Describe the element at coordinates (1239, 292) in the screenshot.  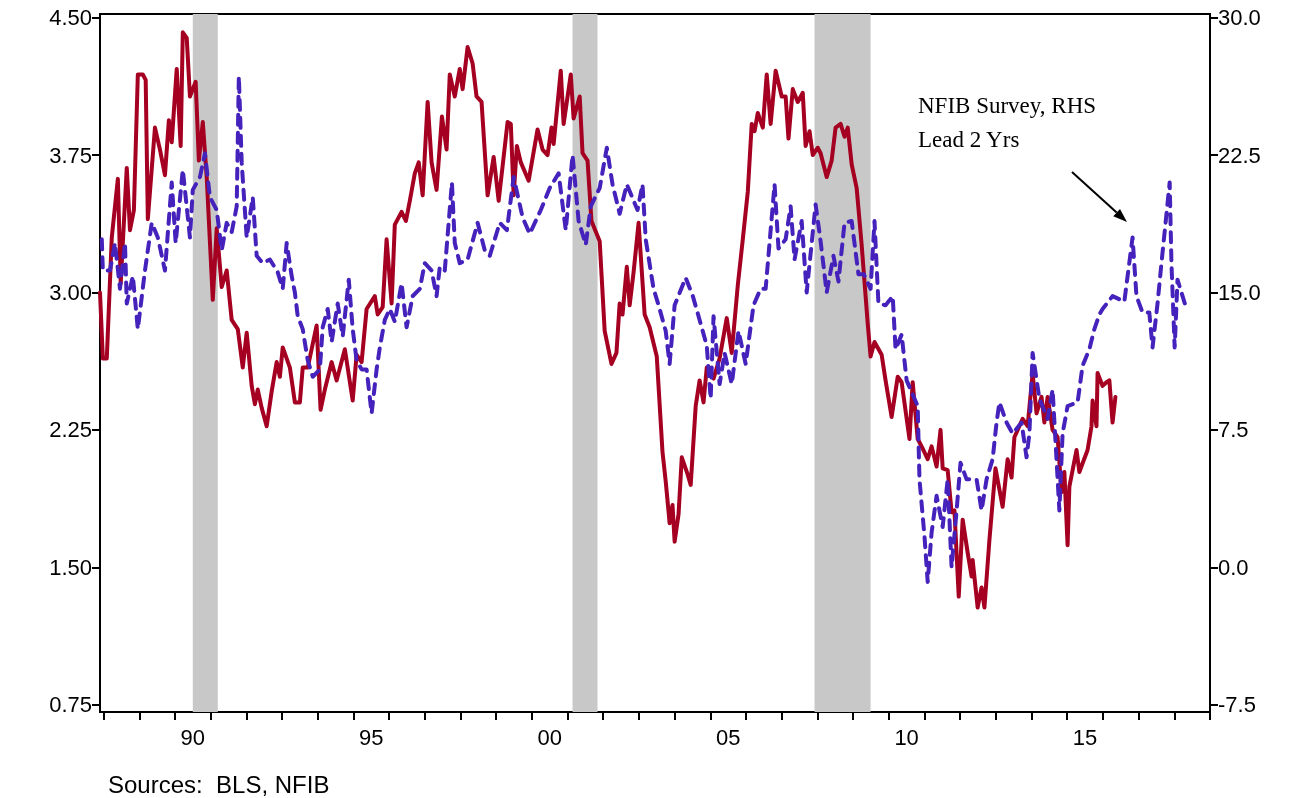
I see `y2-tick-label: 15.0` at that location.